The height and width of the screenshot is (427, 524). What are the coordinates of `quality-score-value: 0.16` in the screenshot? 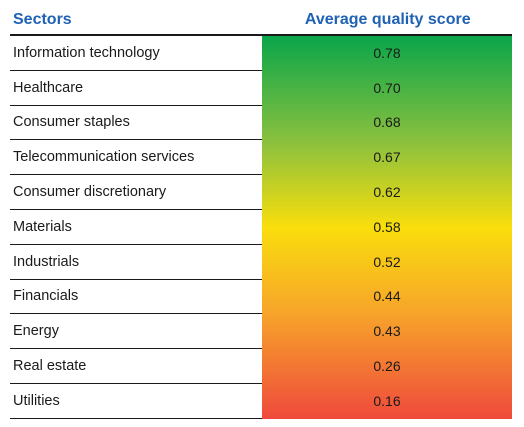 It's located at (387, 400).